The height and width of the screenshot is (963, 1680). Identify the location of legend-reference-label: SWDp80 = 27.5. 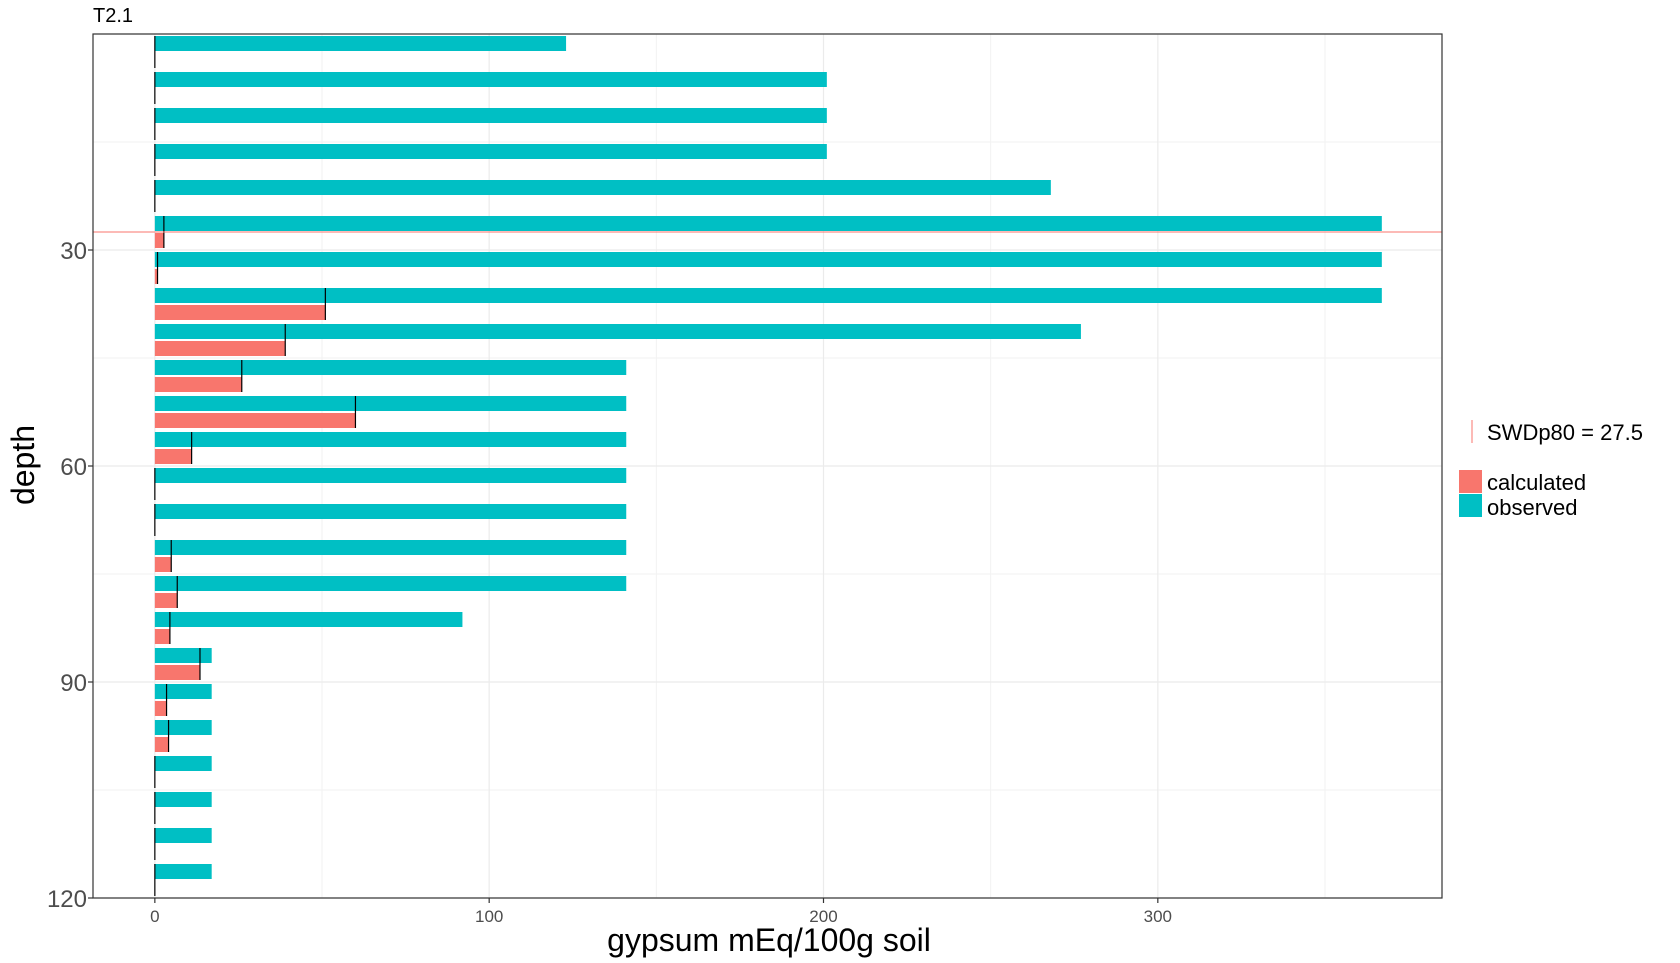
(1565, 432).